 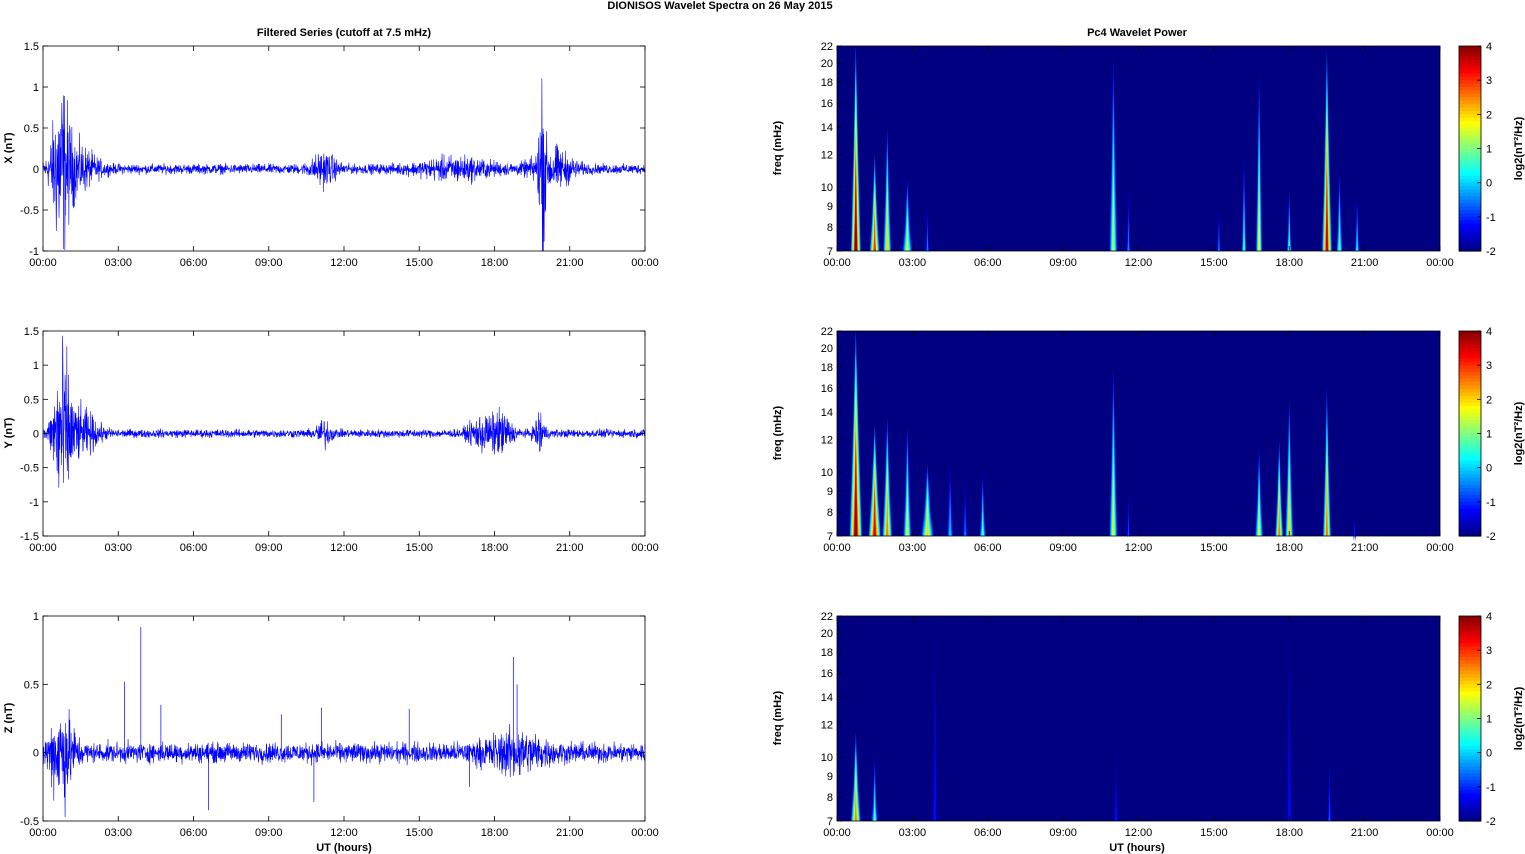 I want to click on y-tick-label: -0.5, so click(x=29, y=469).